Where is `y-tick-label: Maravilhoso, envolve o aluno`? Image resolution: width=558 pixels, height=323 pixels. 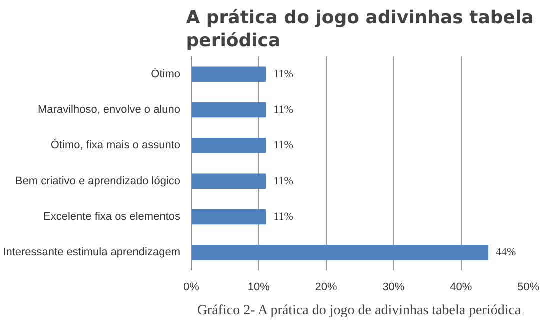 y-tick-label: Maravilhoso, envolve o aluno is located at coordinates (109, 110).